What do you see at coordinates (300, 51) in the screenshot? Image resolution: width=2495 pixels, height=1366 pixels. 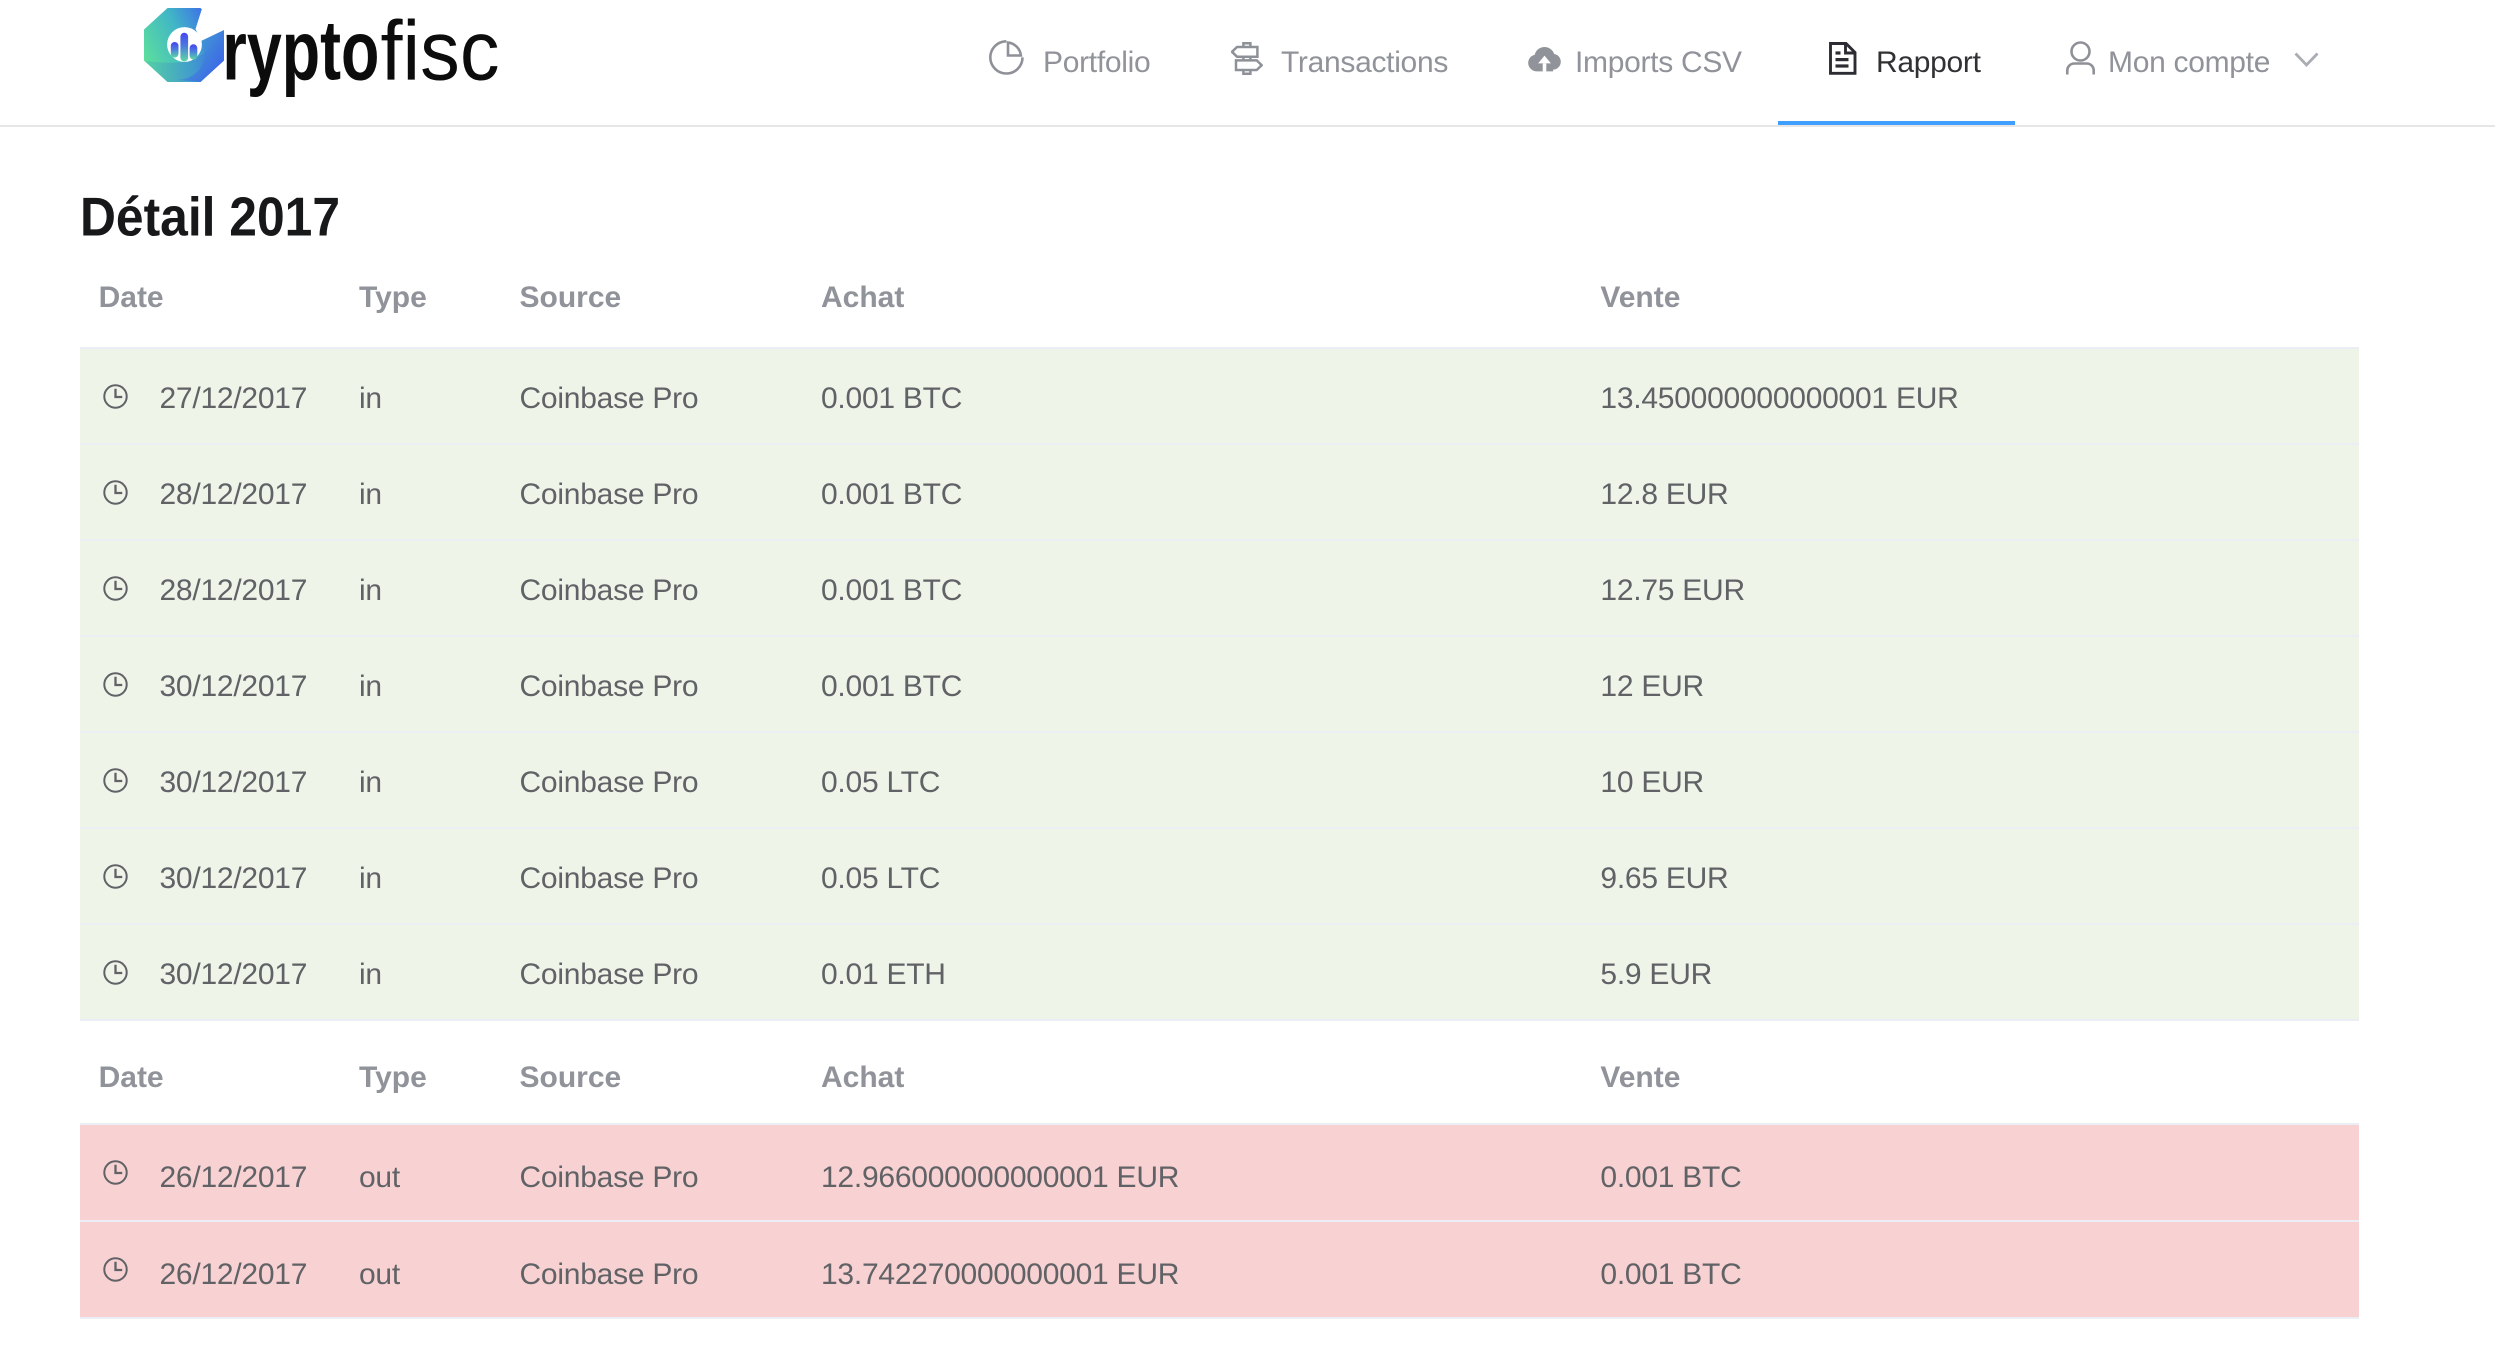 I see `svg-text: rypto` at bounding box center [300, 51].